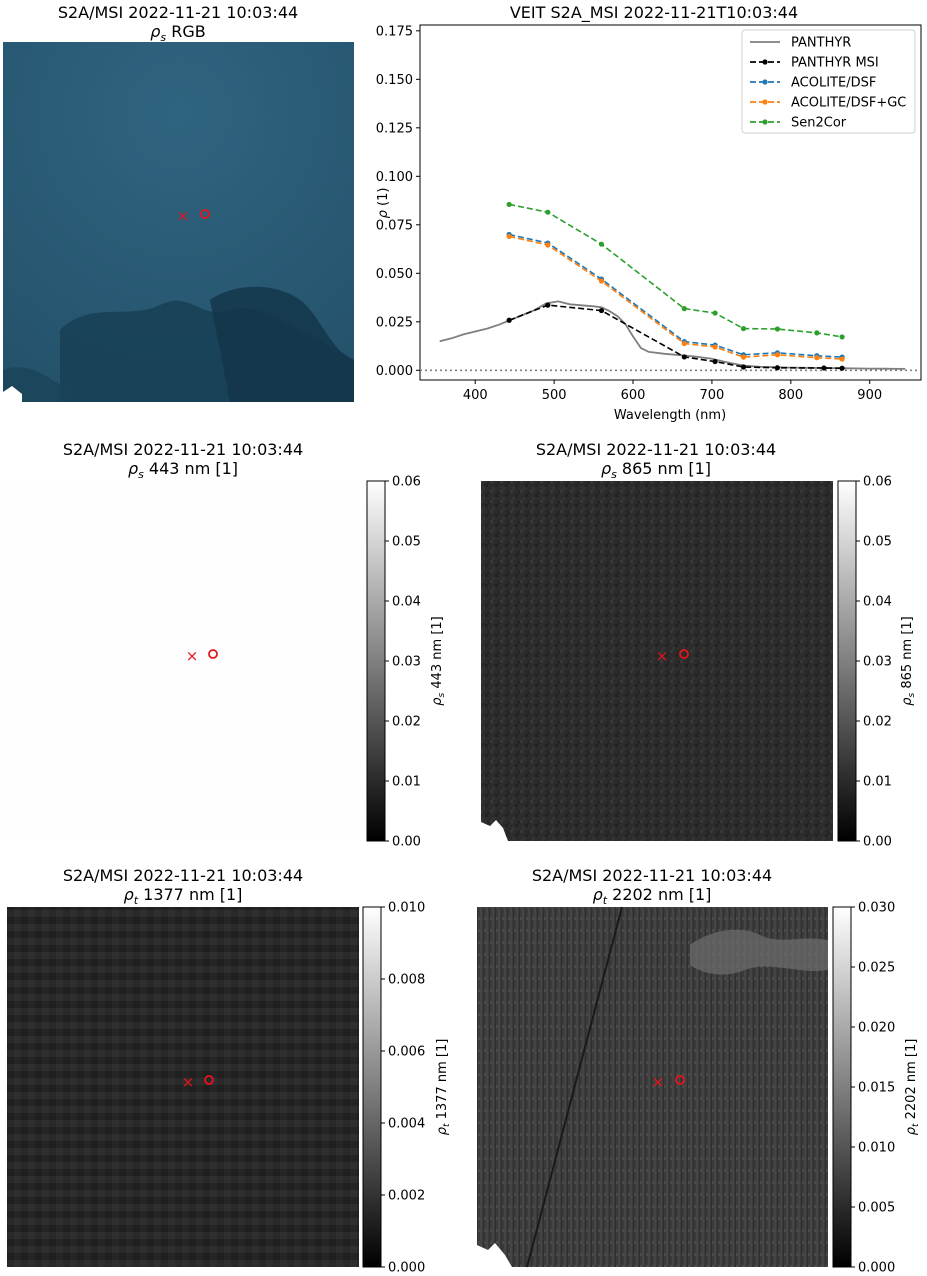  What do you see at coordinates (863, 1088) in the screenshot?
I see `b2202-colorbar: 0.000 0.005 0.010 0.015 0.020 0.025 0.030` at bounding box center [863, 1088].